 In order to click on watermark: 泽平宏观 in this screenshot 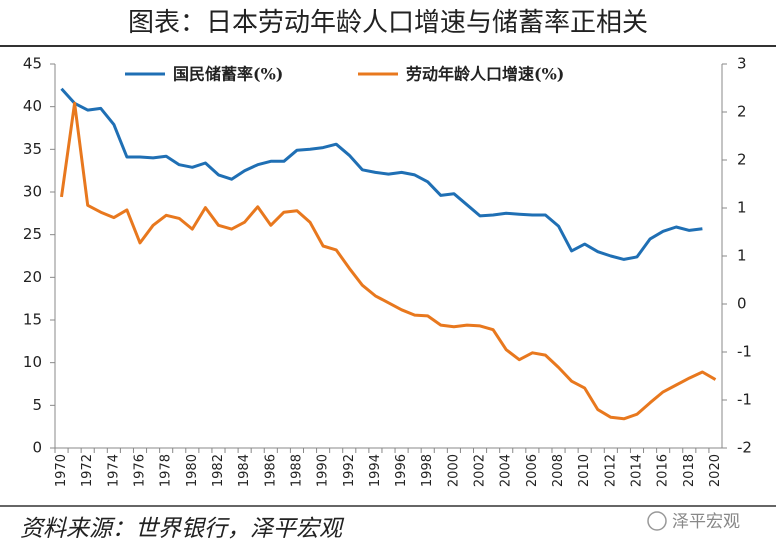, I will do `click(706, 522)`.